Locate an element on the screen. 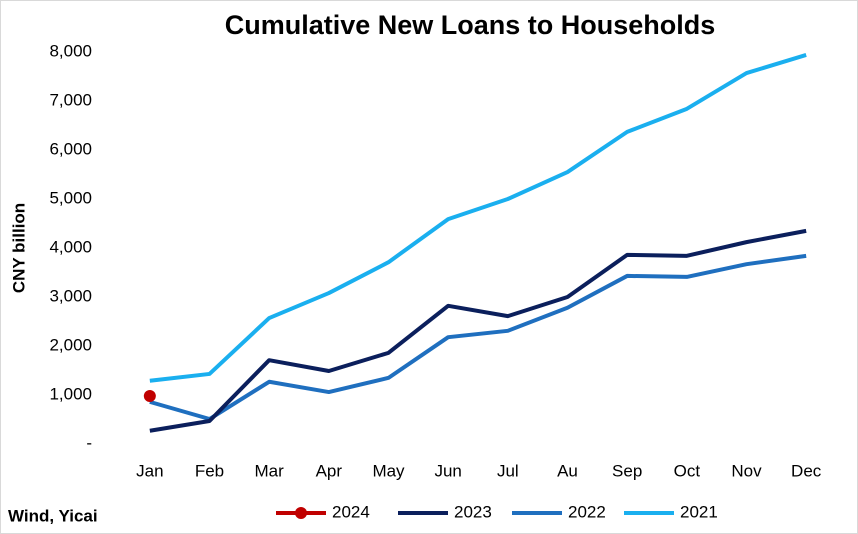 This screenshot has height=534, width=858. y-tick-label: 1,000 is located at coordinates (70, 393).